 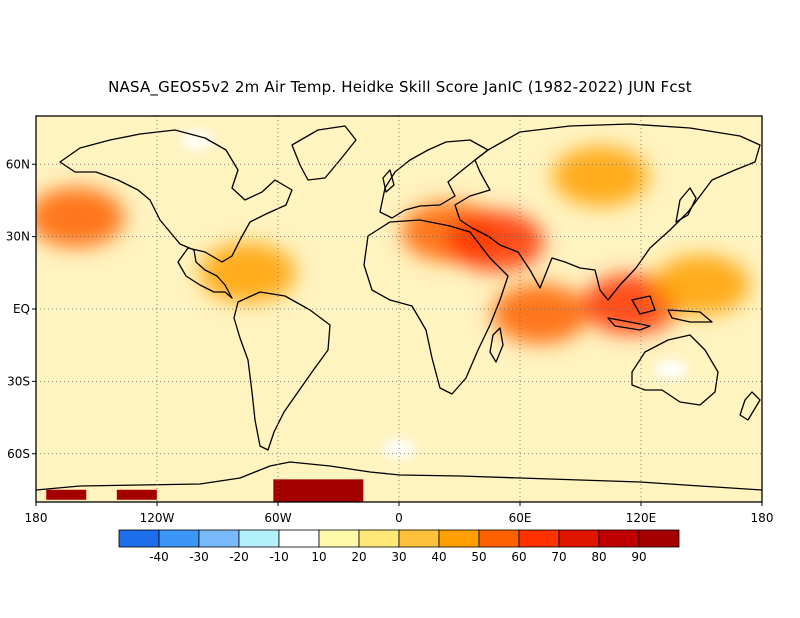 I want to click on colorbar-label: 90, so click(x=638, y=557).